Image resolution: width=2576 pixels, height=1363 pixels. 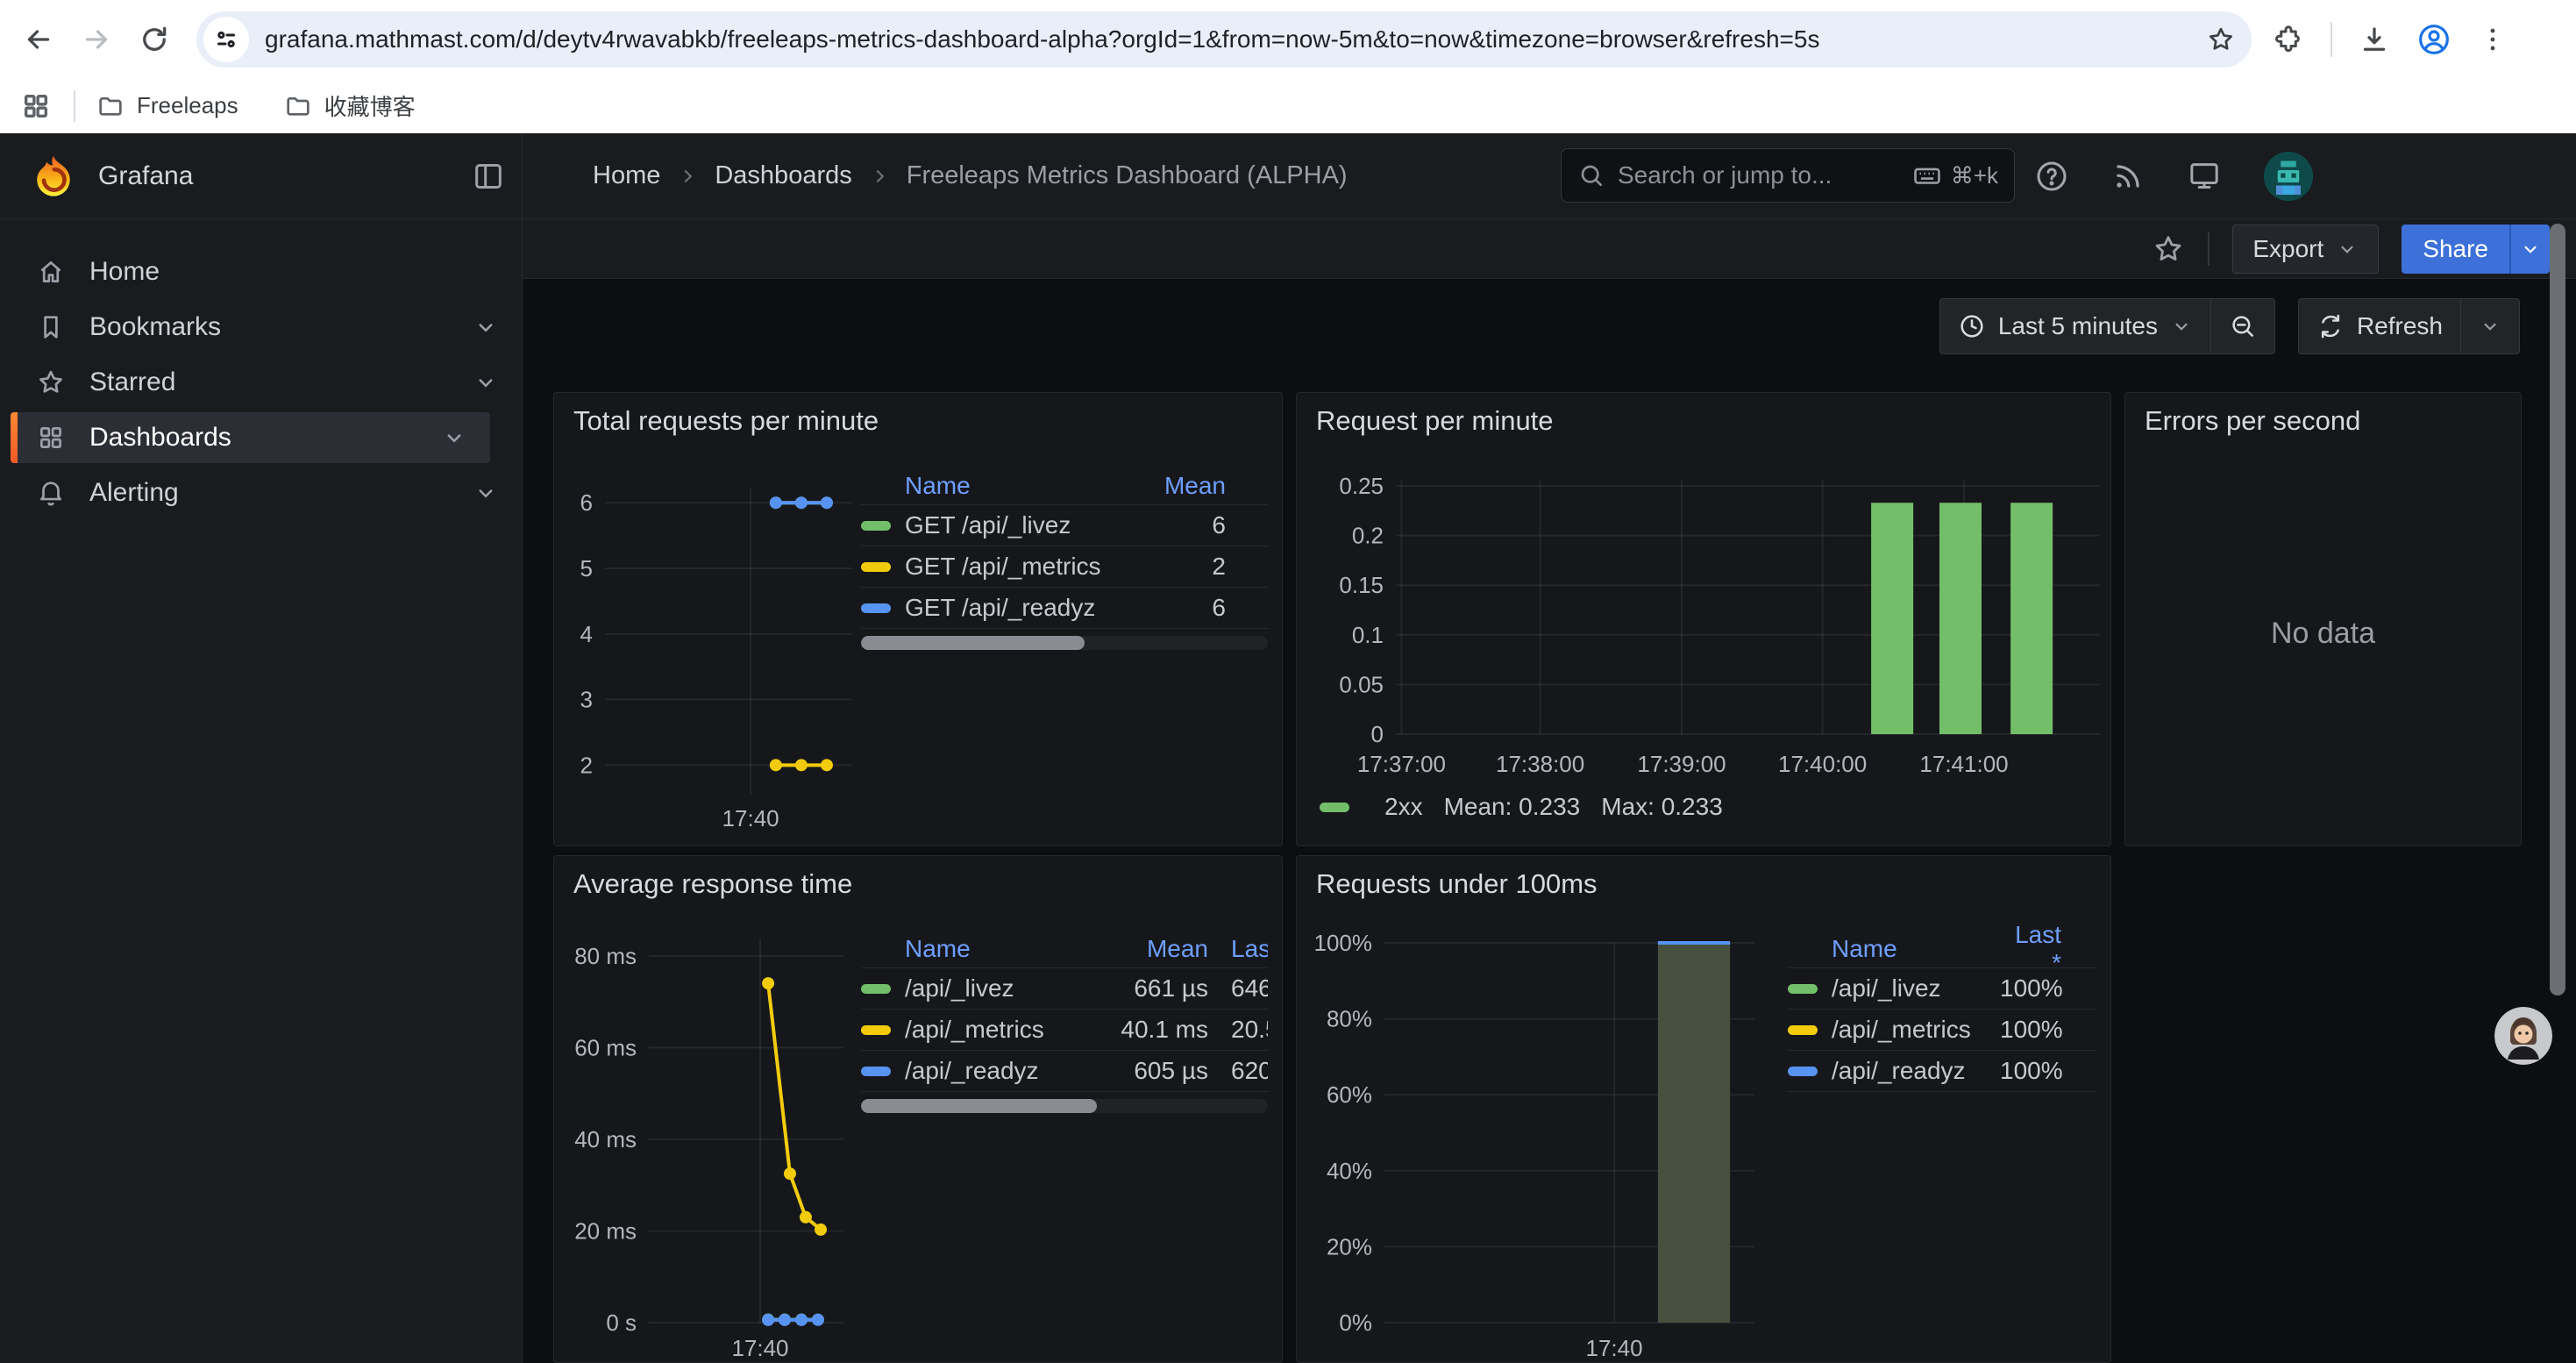 What do you see at coordinates (2374, 39) in the screenshot?
I see `download-icon` at bounding box center [2374, 39].